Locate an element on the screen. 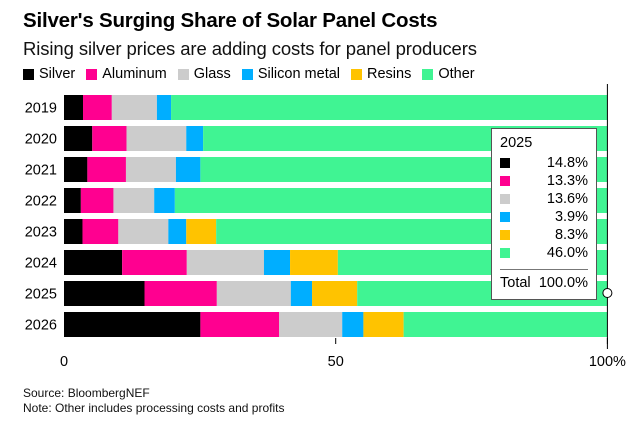 The height and width of the screenshot is (426, 636). y-axis-labels: 2019 2020 2021 2022 2023 2024 2025 2026 is located at coordinates (41, 217).